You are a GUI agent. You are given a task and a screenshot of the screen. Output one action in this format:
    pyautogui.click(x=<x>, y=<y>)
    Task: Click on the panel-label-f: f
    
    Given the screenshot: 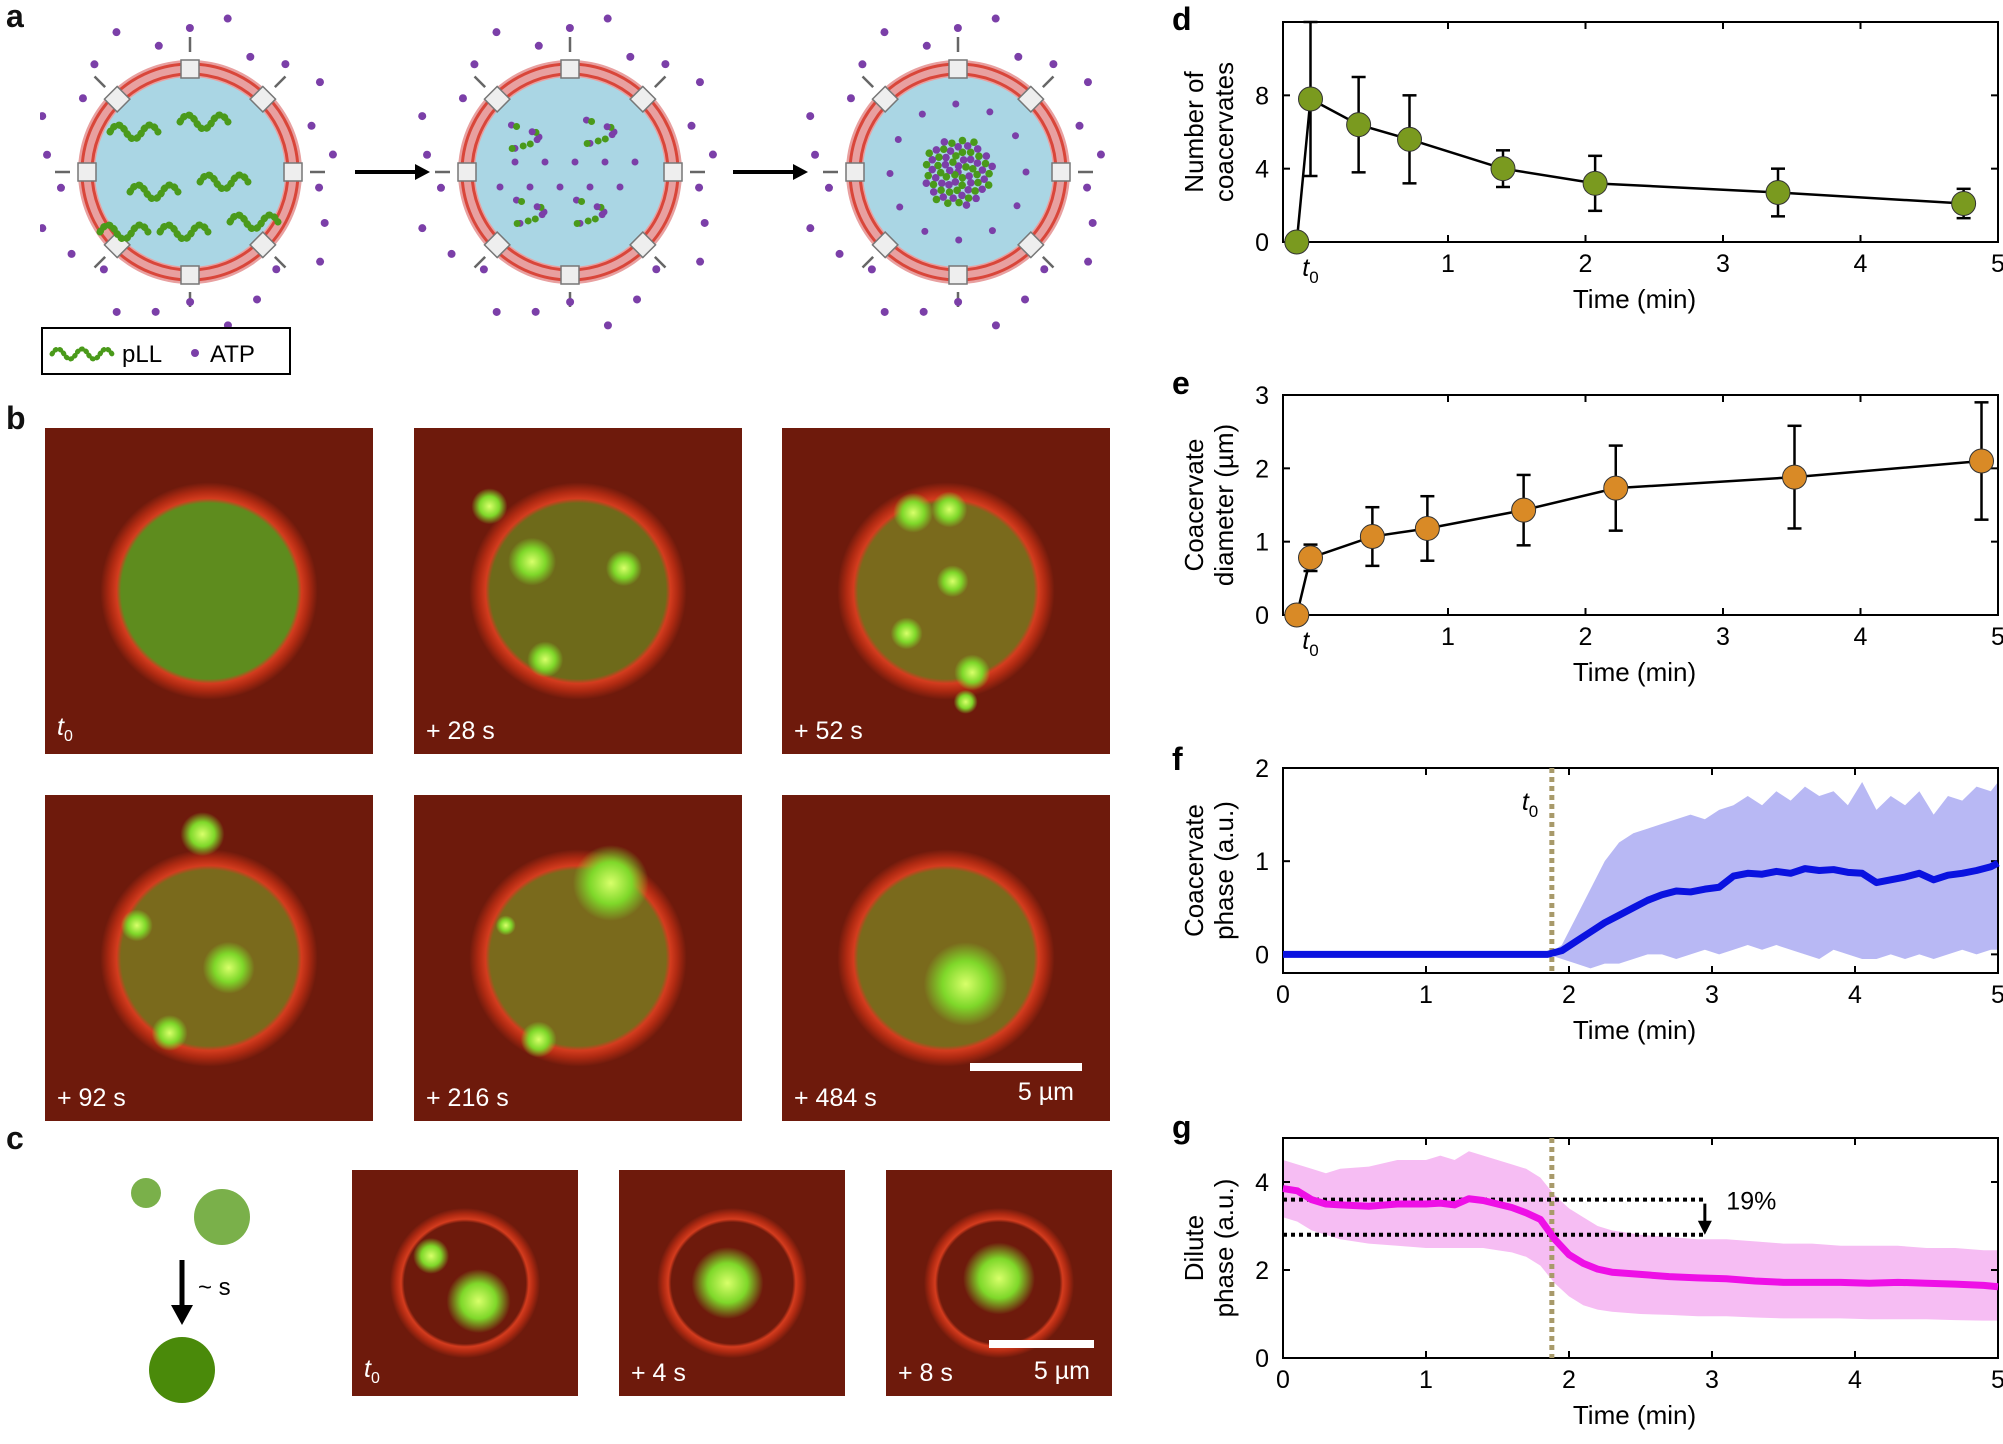 What is the action you would take?
    pyautogui.click(x=1177, y=759)
    